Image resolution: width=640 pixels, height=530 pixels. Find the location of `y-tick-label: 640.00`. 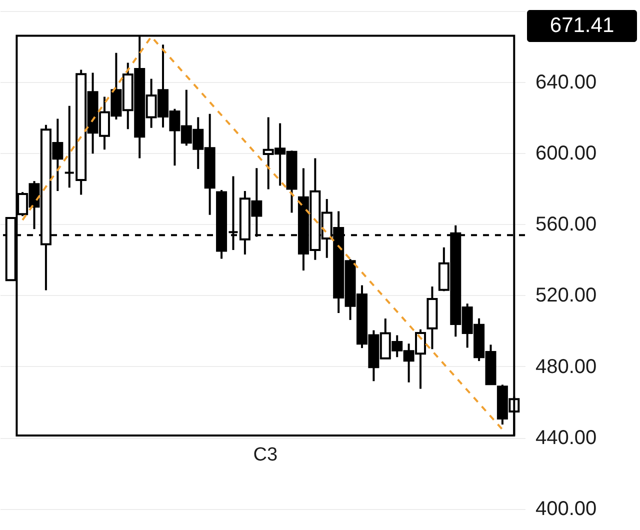

y-tick-label: 640.00 is located at coordinates (566, 82).